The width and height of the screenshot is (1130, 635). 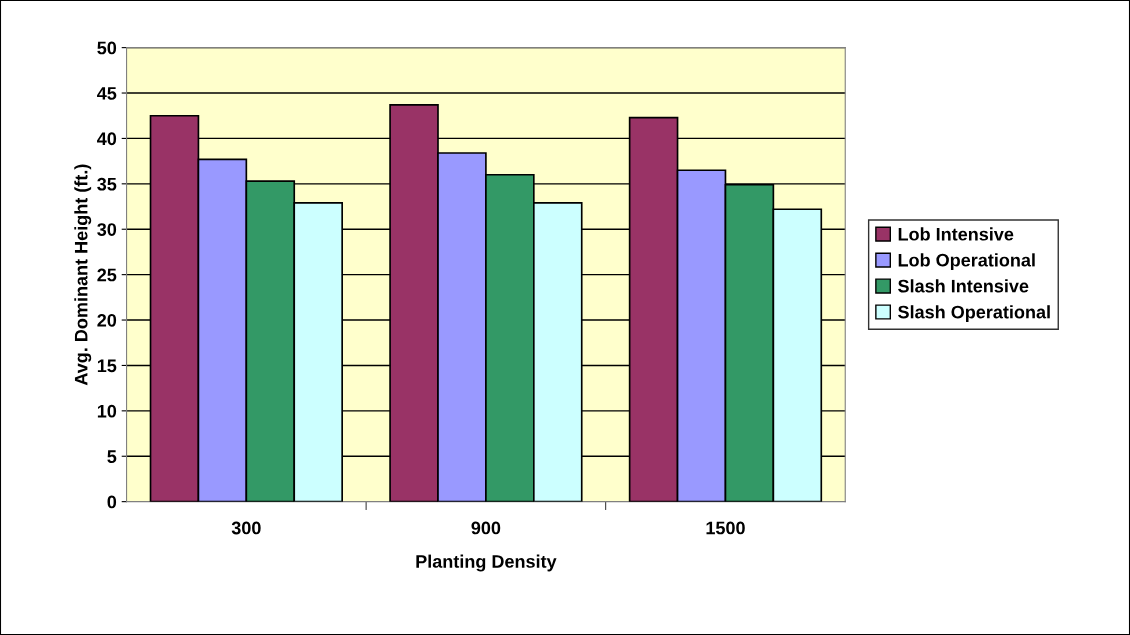 What do you see at coordinates (246, 528) in the screenshot?
I see `x-tick-label: 300` at bounding box center [246, 528].